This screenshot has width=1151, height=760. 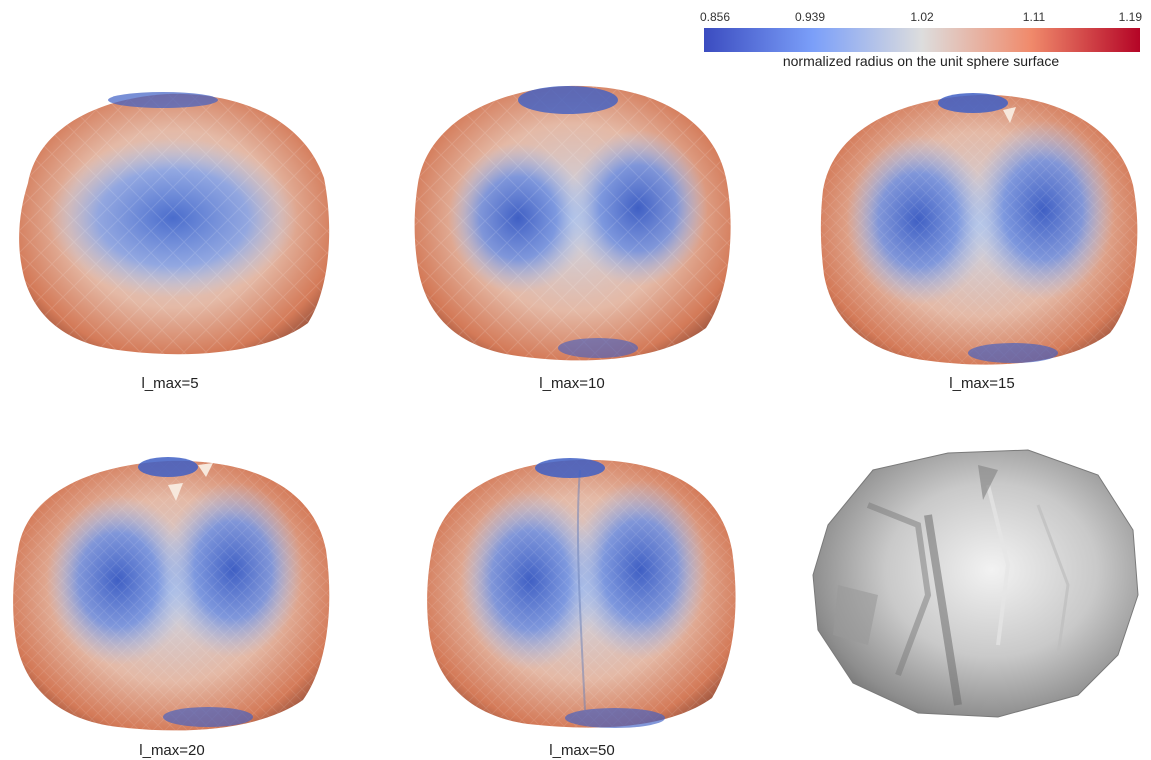 What do you see at coordinates (982, 383) in the screenshot?
I see `panel-caption: l_max=15` at bounding box center [982, 383].